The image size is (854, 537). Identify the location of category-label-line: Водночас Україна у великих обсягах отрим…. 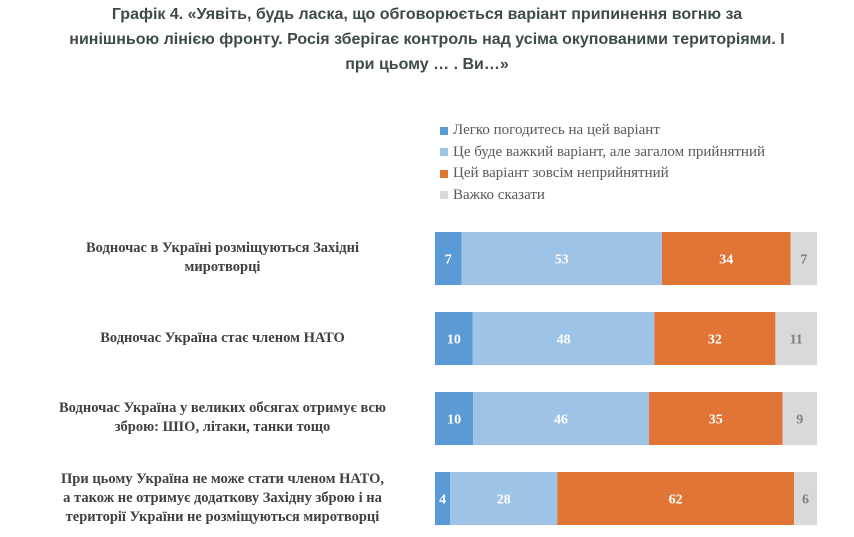
(222, 408).